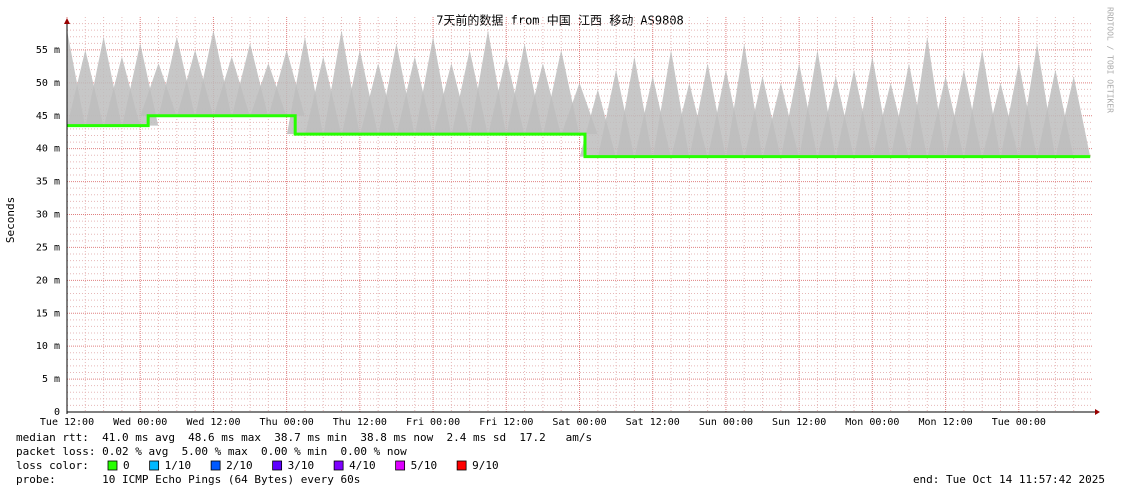 The height and width of the screenshot is (494, 1121). What do you see at coordinates (140, 422) in the screenshot?
I see `x-tick-label: Wed 00:00` at bounding box center [140, 422].